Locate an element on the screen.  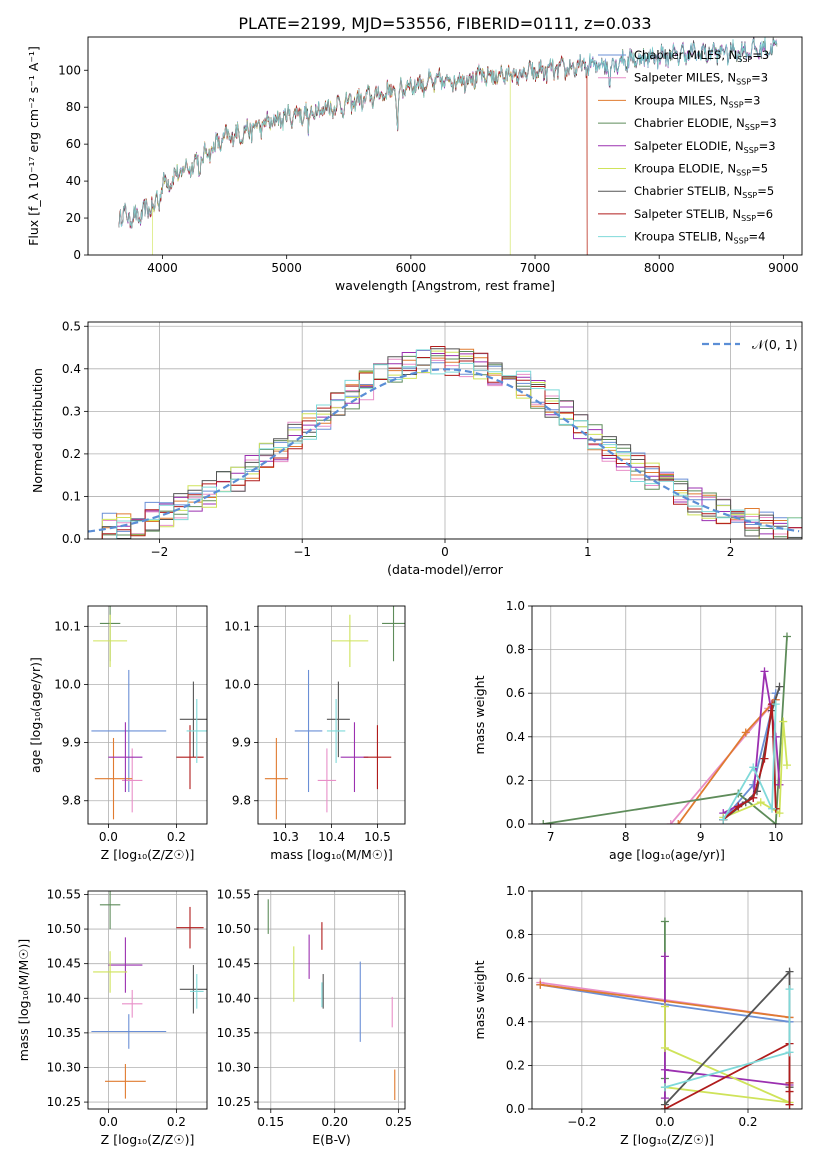
x-tick-label: −1 is located at coordinates (302, 552).